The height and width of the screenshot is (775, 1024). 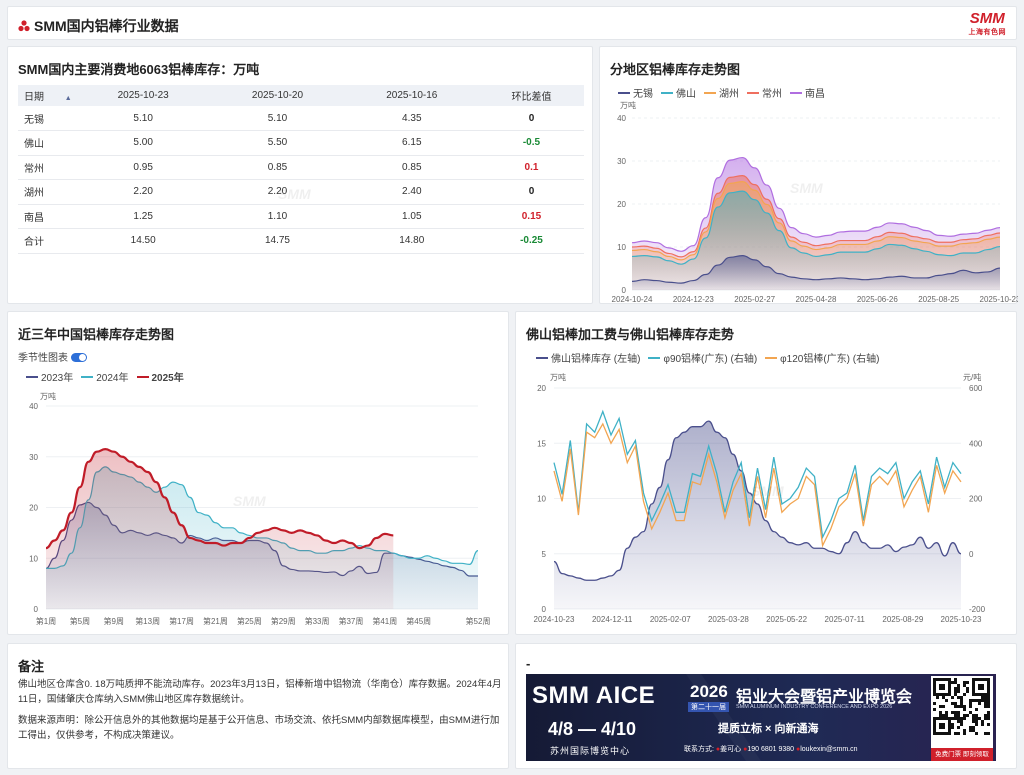 What do you see at coordinates (962, 754) in the screenshot?
I see `cta-badge: 免费门票 即刻领取` at bounding box center [962, 754].